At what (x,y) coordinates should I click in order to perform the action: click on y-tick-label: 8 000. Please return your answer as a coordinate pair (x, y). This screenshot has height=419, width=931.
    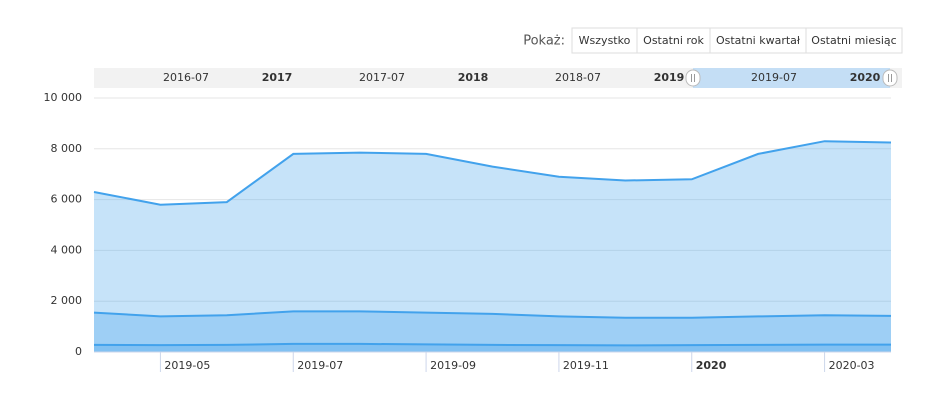
    Looking at the image, I should click on (67, 148).